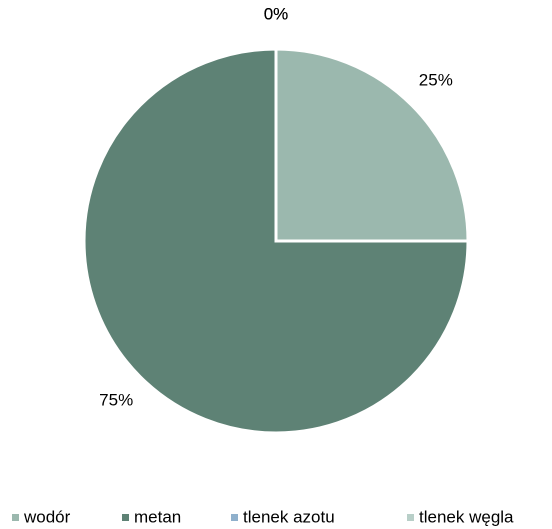 Image resolution: width=552 pixels, height=529 pixels. What do you see at coordinates (436, 80) in the screenshot?
I see `data-label: 25%` at bounding box center [436, 80].